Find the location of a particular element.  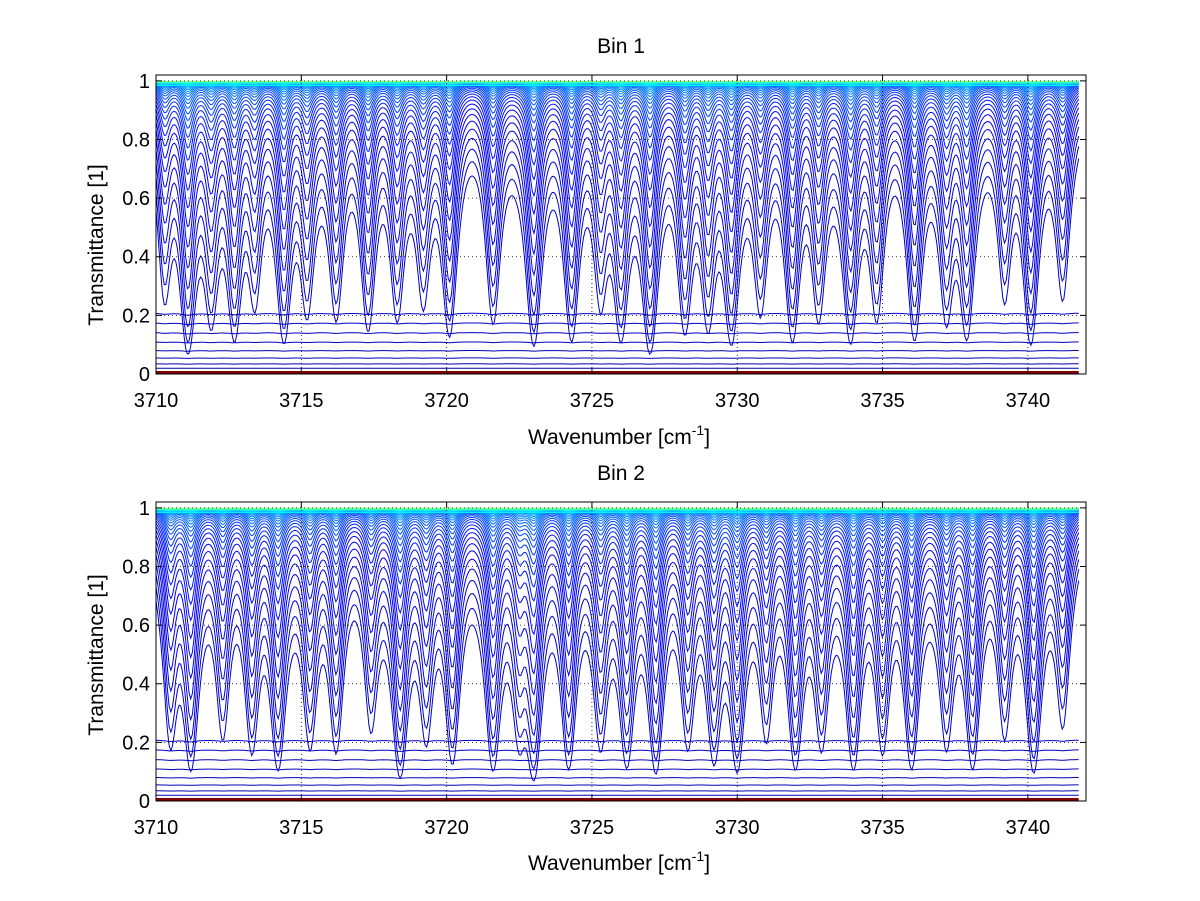

chart-title: Bin 1 is located at coordinates (621, 46).